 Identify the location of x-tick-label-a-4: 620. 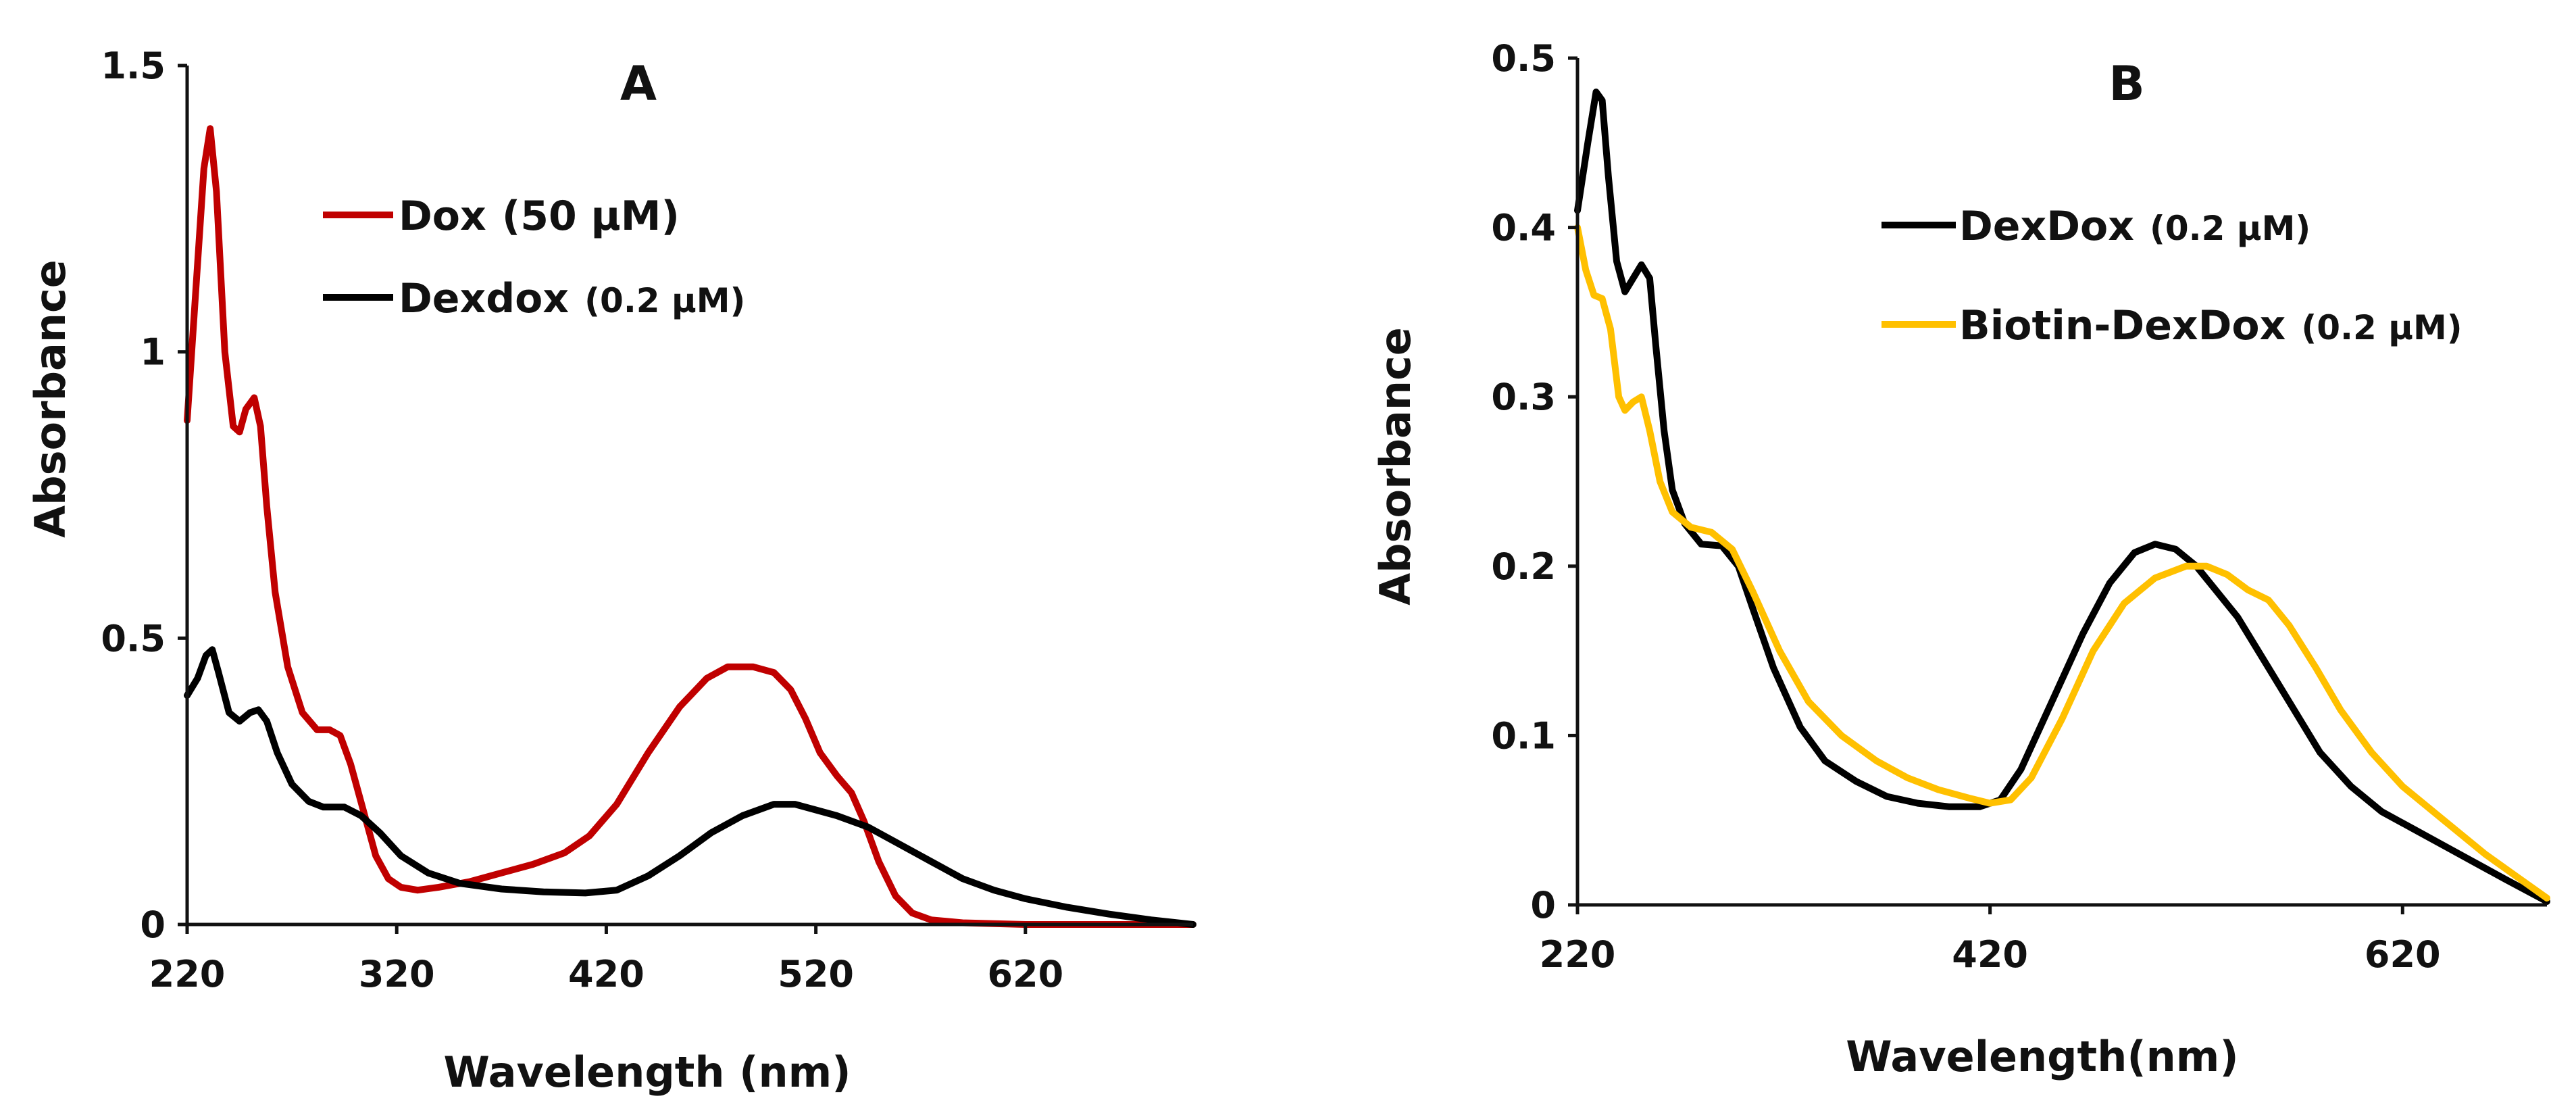
(1025, 974).